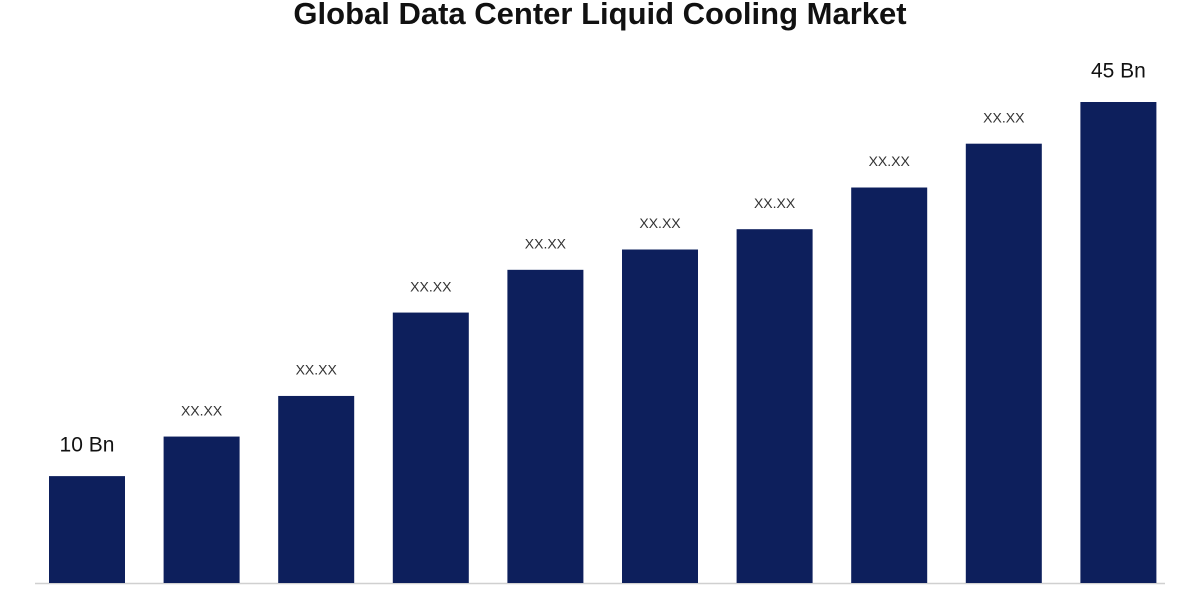  I want to click on value-label: 10 Bn, so click(87, 445).